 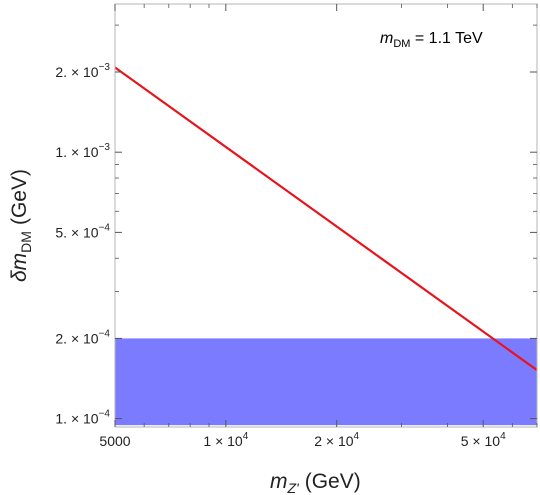 What do you see at coordinates (19, 267) in the screenshot?
I see `y-axis-label-main: δm` at bounding box center [19, 267].